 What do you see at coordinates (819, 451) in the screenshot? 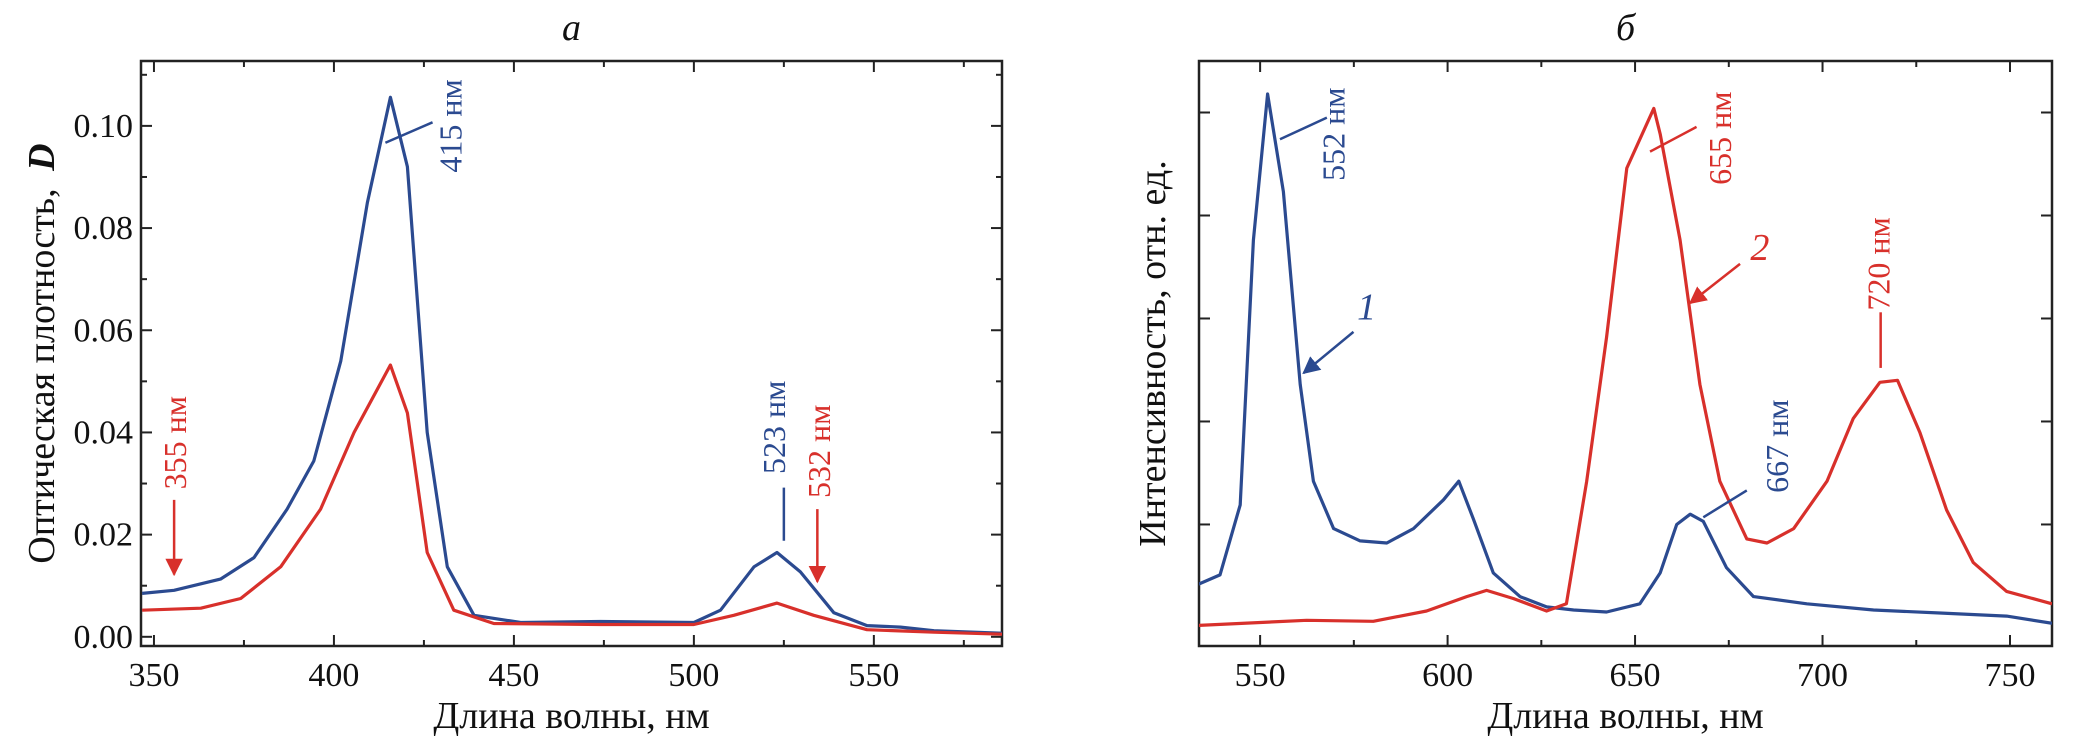
I see `peak-label: 532 нм` at bounding box center [819, 451].